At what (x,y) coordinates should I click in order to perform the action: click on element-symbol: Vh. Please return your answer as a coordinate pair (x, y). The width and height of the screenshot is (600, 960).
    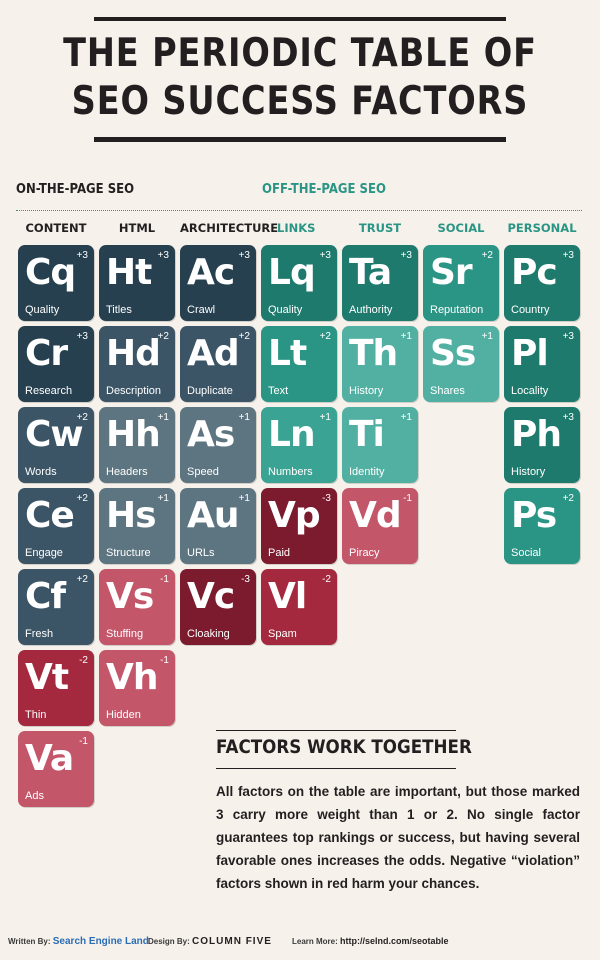
    Looking at the image, I should click on (132, 677).